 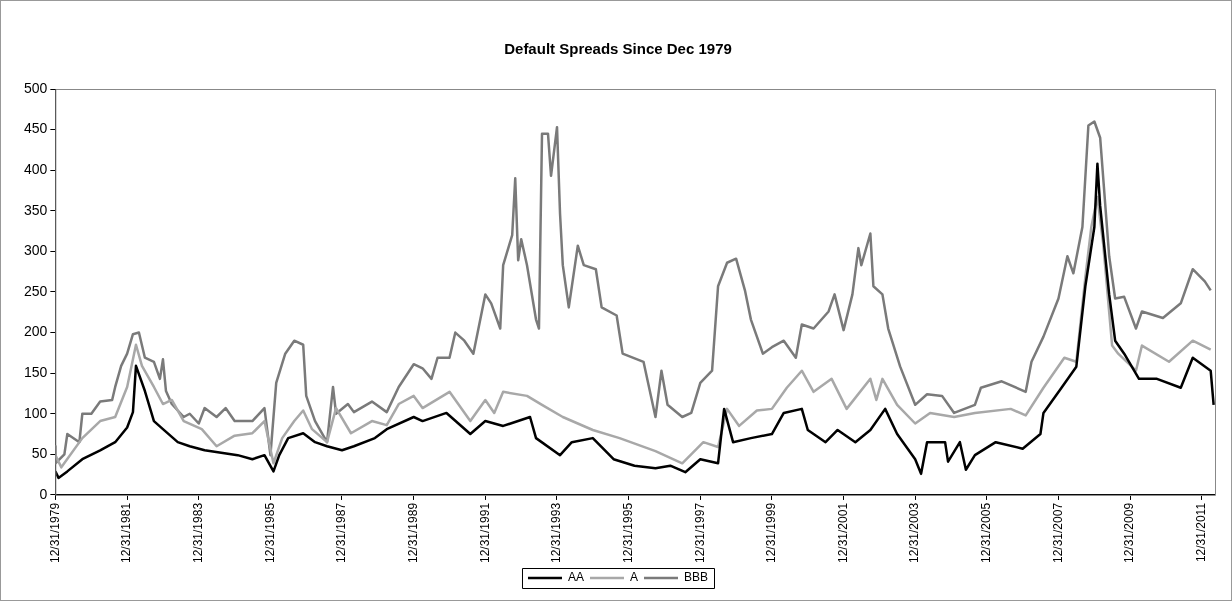 I want to click on y-tick-label: 400, so click(x=36, y=169).